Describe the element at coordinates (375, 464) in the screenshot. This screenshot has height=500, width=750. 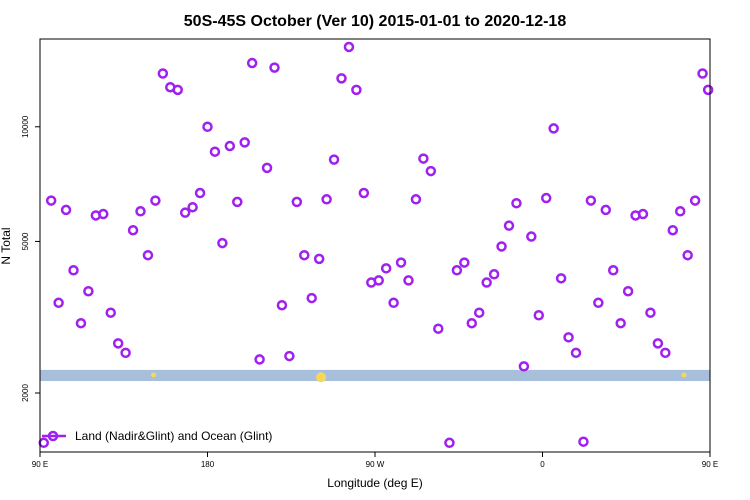
I see `x-tick-label: 90 W` at that location.